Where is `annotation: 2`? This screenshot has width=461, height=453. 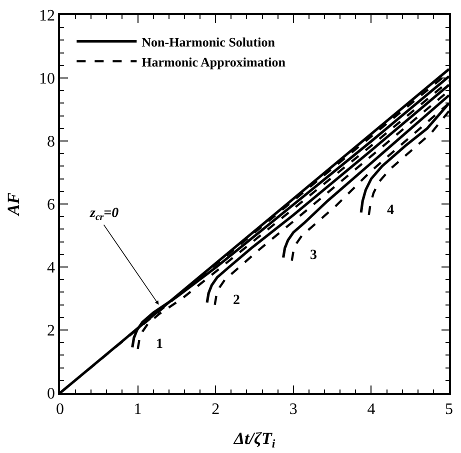
annotation: 2 is located at coordinates (236, 300).